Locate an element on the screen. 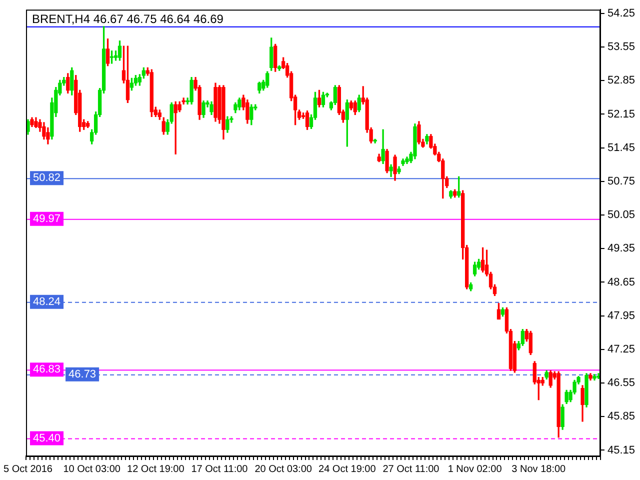  y-tick-label: 50.05 is located at coordinates (621, 215).